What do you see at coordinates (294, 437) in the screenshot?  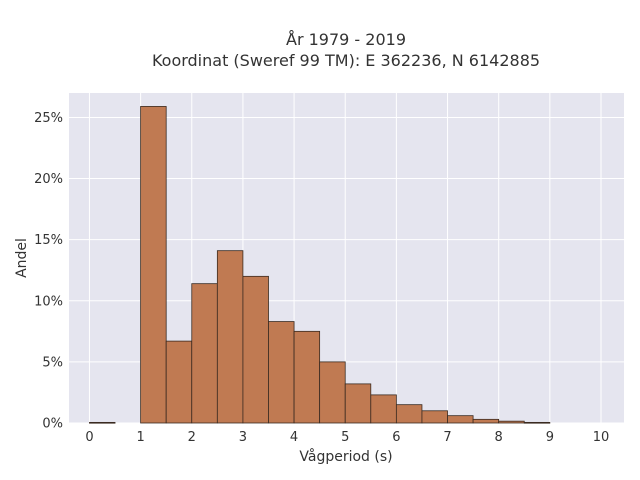 I see `x-tick-label-4: 4` at bounding box center [294, 437].